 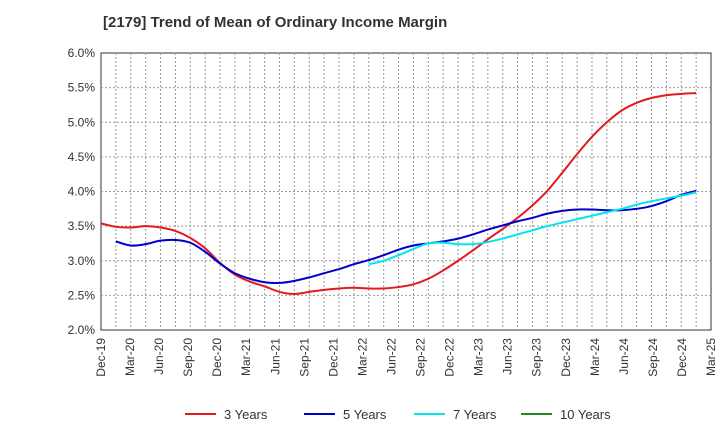 What do you see at coordinates (450, 357) in the screenshot?
I see `x-tick-label: Dec-22` at bounding box center [450, 357].